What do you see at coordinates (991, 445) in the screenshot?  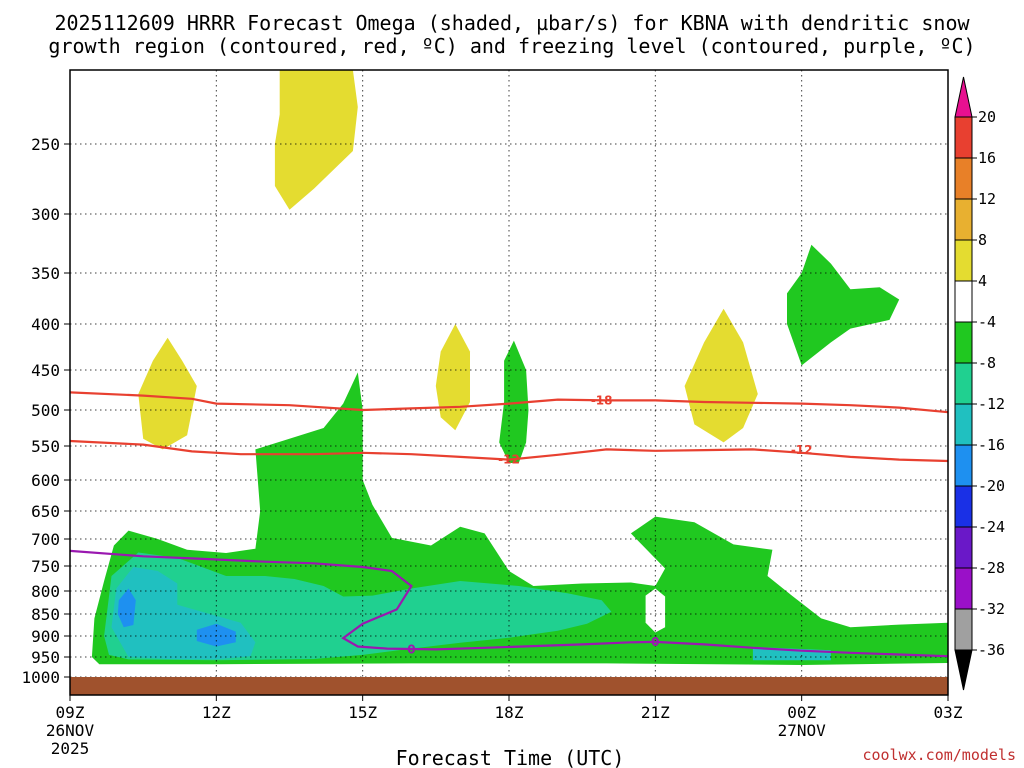 I see `colorbar-label--16: -16` at bounding box center [991, 445].